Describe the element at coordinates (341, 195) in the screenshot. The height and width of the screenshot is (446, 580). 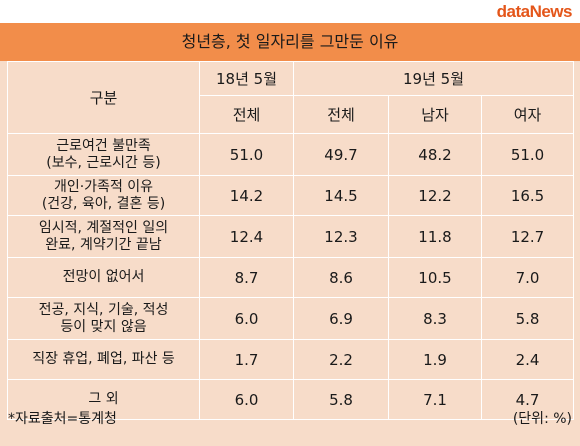
I see `table-cell: 14.5` at that location.